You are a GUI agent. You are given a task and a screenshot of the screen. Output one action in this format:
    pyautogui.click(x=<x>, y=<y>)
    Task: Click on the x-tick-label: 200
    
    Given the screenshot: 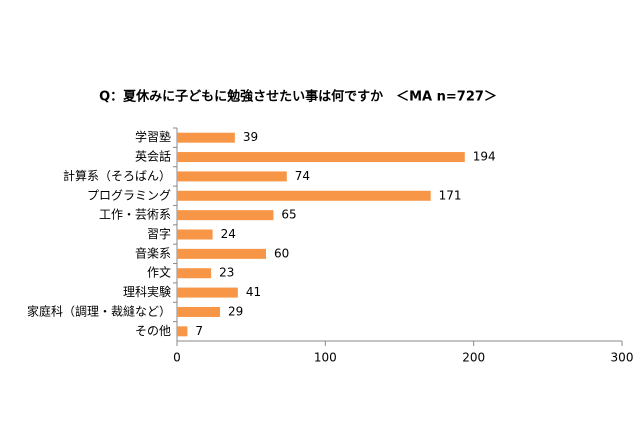 What is the action you would take?
    pyautogui.click(x=473, y=358)
    